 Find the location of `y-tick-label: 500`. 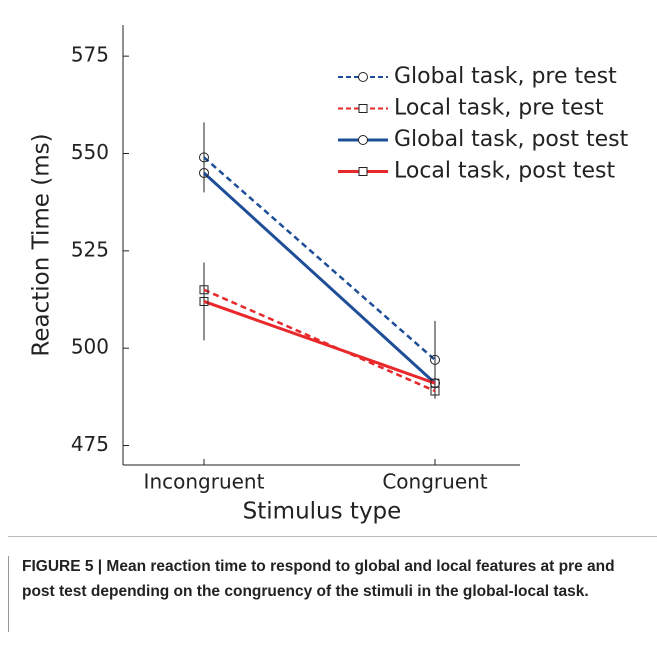

y-tick-label: 500 is located at coordinates (90, 347).